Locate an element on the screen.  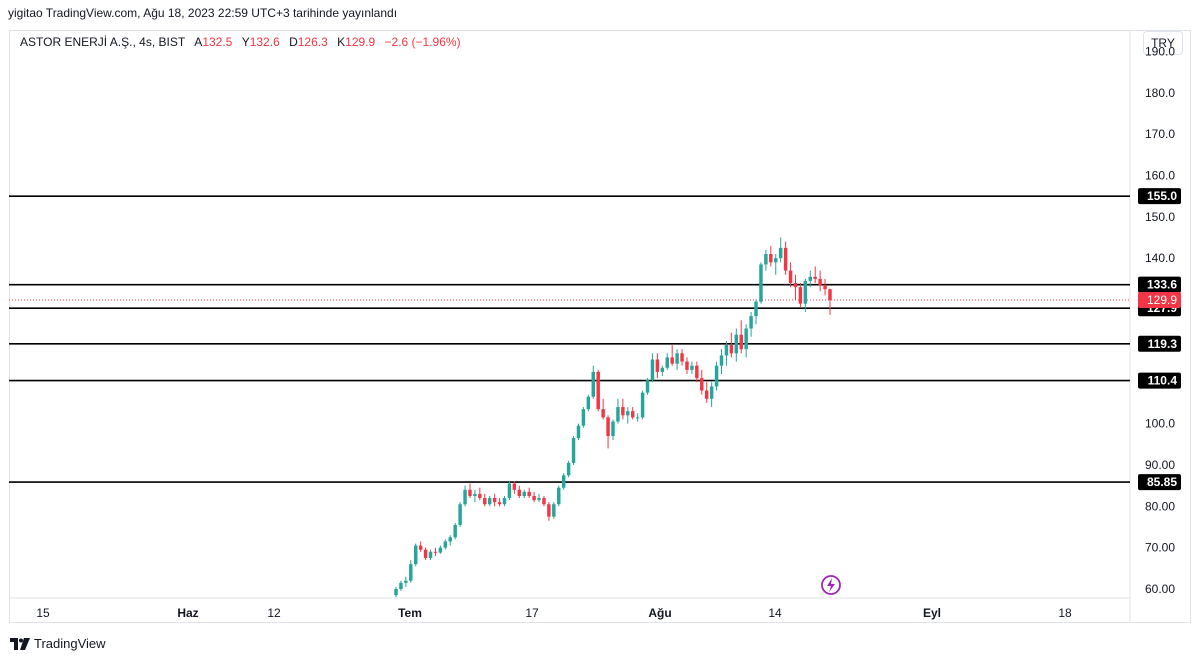
last-price-tag is located at coordinates (1159, 299).